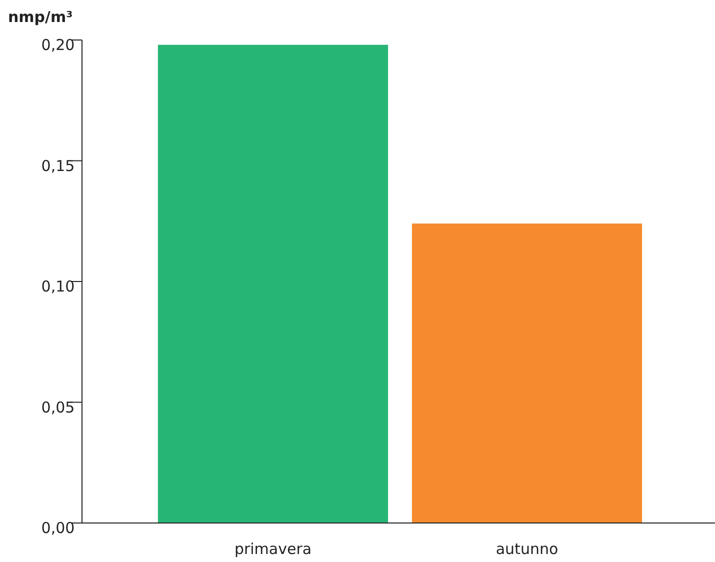  What do you see at coordinates (58, 287) in the screenshot?
I see `y-tick-label: 0,10` at bounding box center [58, 287].